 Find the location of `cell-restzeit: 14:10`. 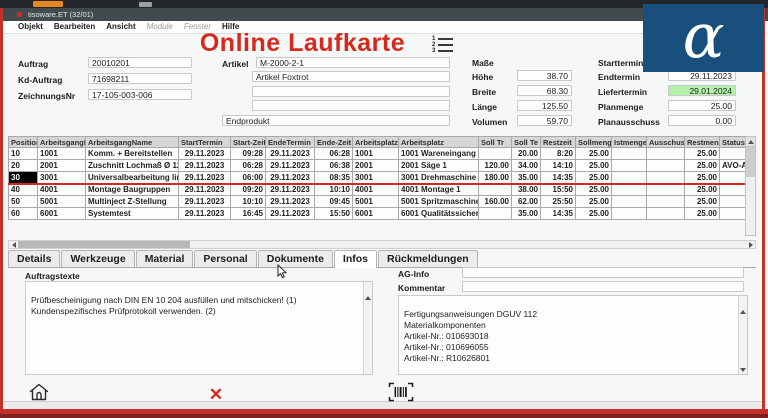

cell-restzeit: 14:10 is located at coordinates (558, 165).